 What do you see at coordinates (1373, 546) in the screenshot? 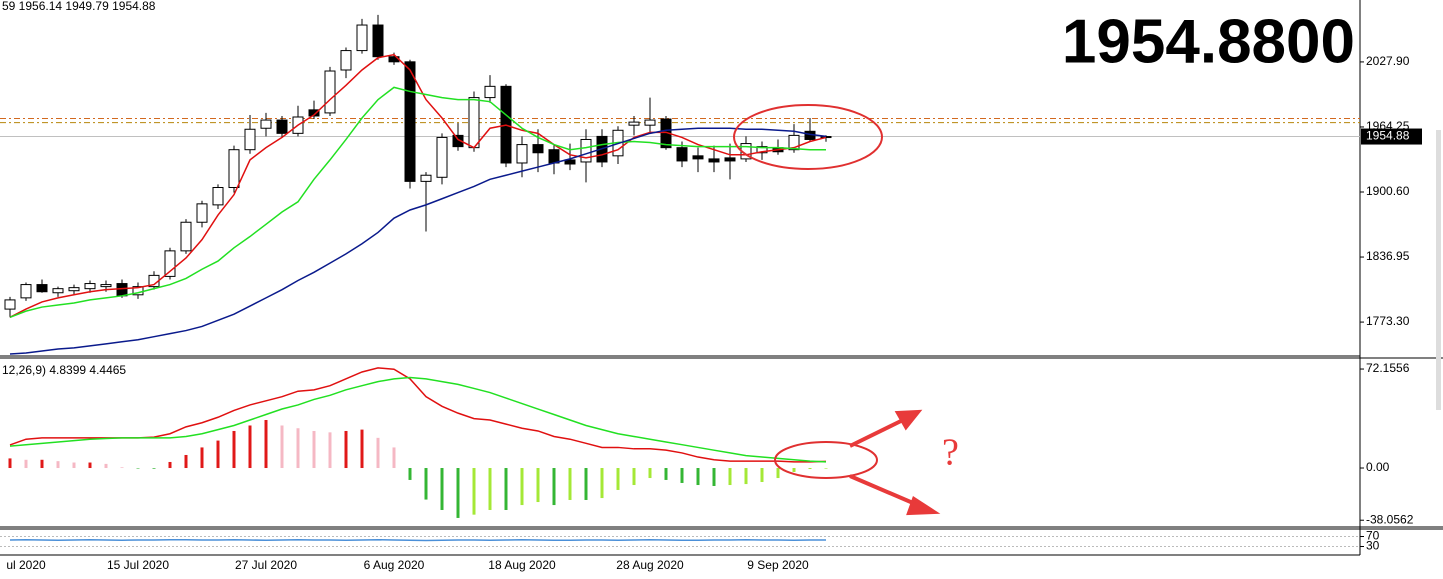
I see `y-tick-label: 30` at bounding box center [1373, 546].